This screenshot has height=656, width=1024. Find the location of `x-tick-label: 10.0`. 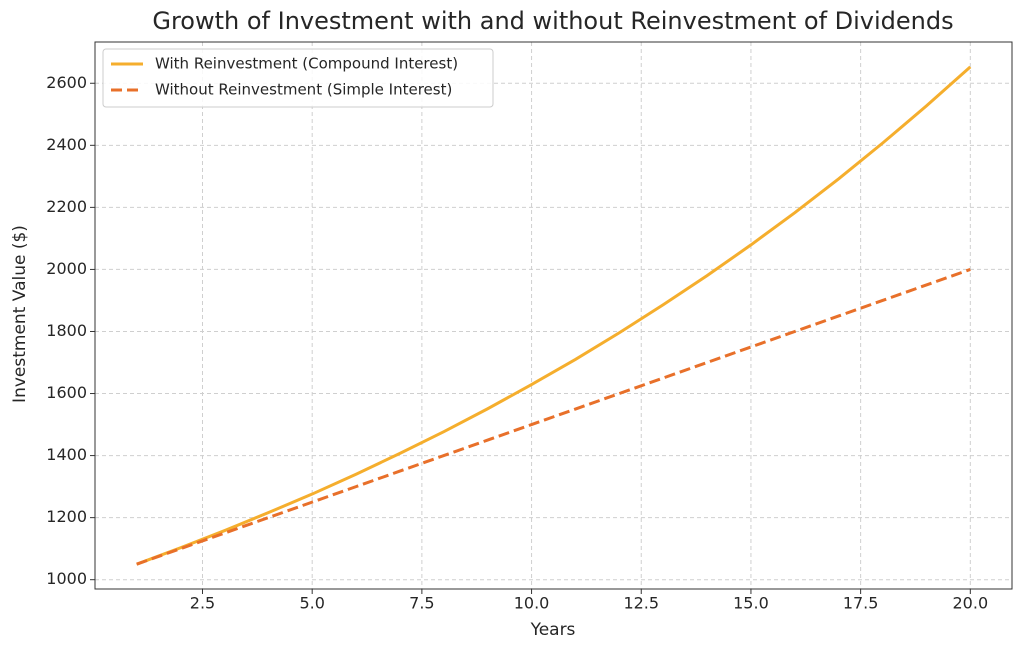

x-tick-label: 10.0 is located at coordinates (532, 603).